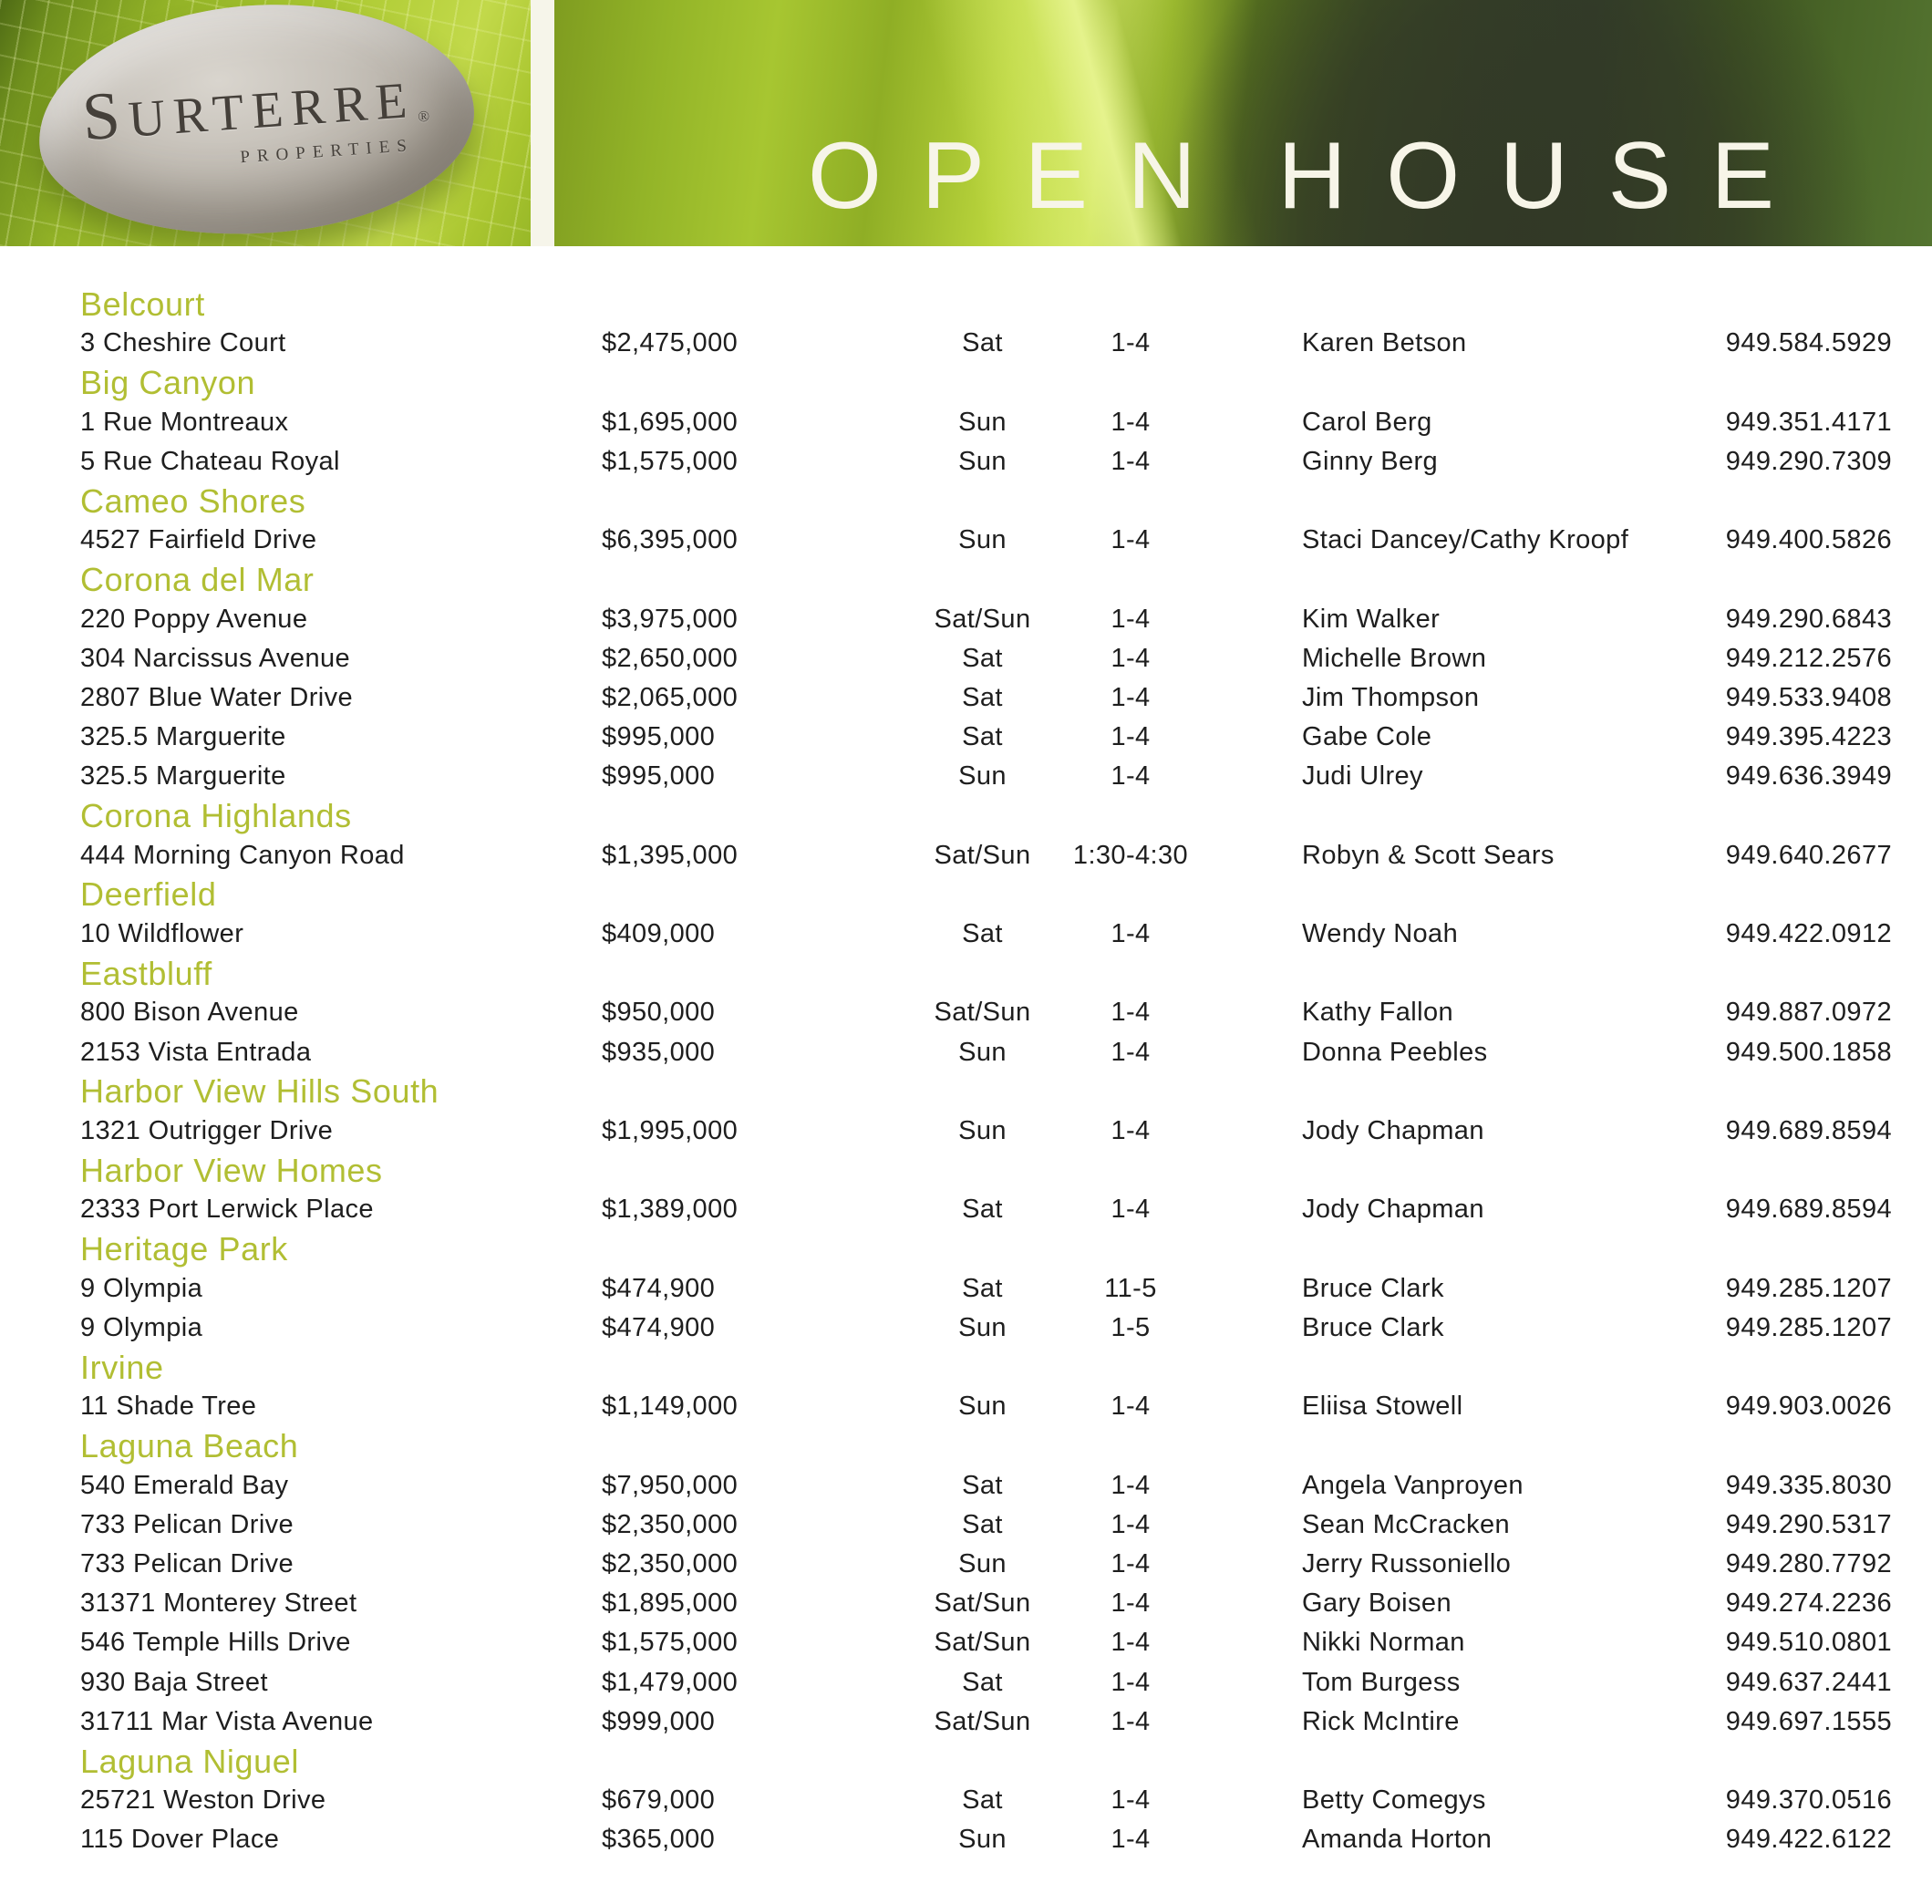  Describe the element at coordinates (169, 1407) in the screenshot. I see `address-cell: 11 Shade Tree` at that location.